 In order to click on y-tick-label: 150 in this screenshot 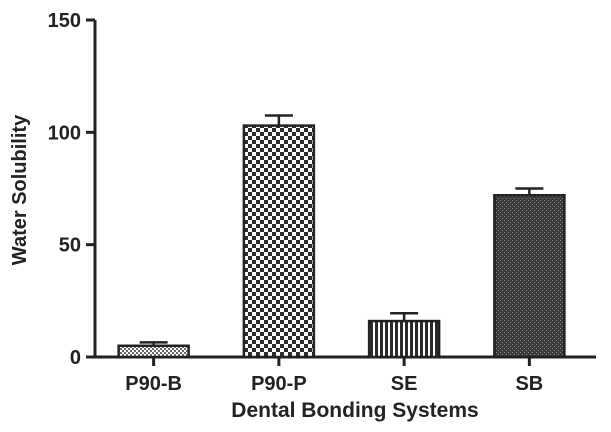, I will do `click(64, 21)`.